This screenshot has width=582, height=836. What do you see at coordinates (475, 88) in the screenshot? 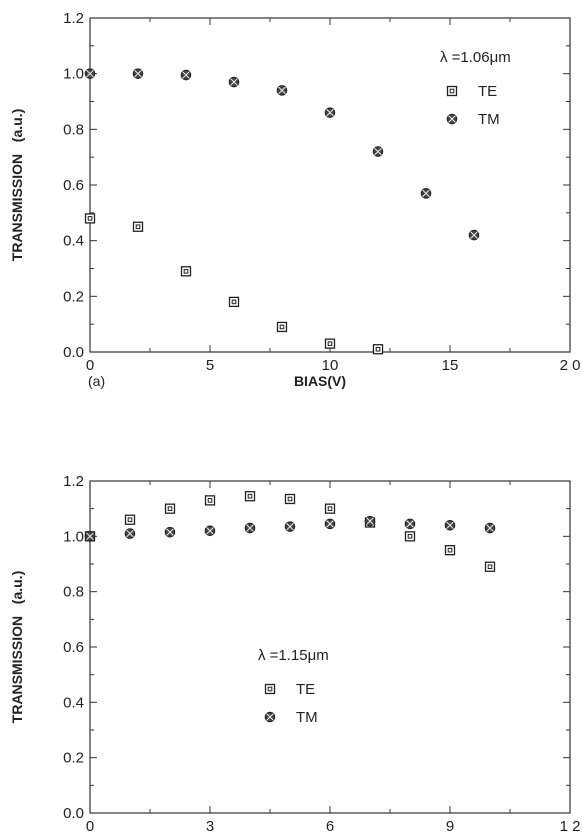
I see `legend: λ =1.06μm TE TM` at bounding box center [475, 88].